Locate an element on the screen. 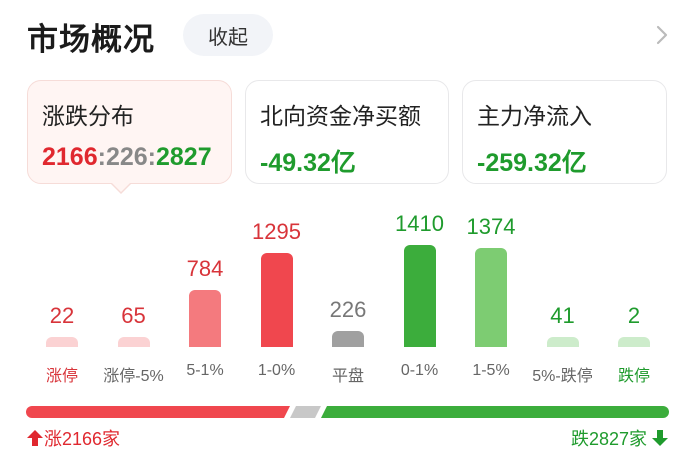  distribution-bar-label: 5-1% is located at coordinates (205, 370).